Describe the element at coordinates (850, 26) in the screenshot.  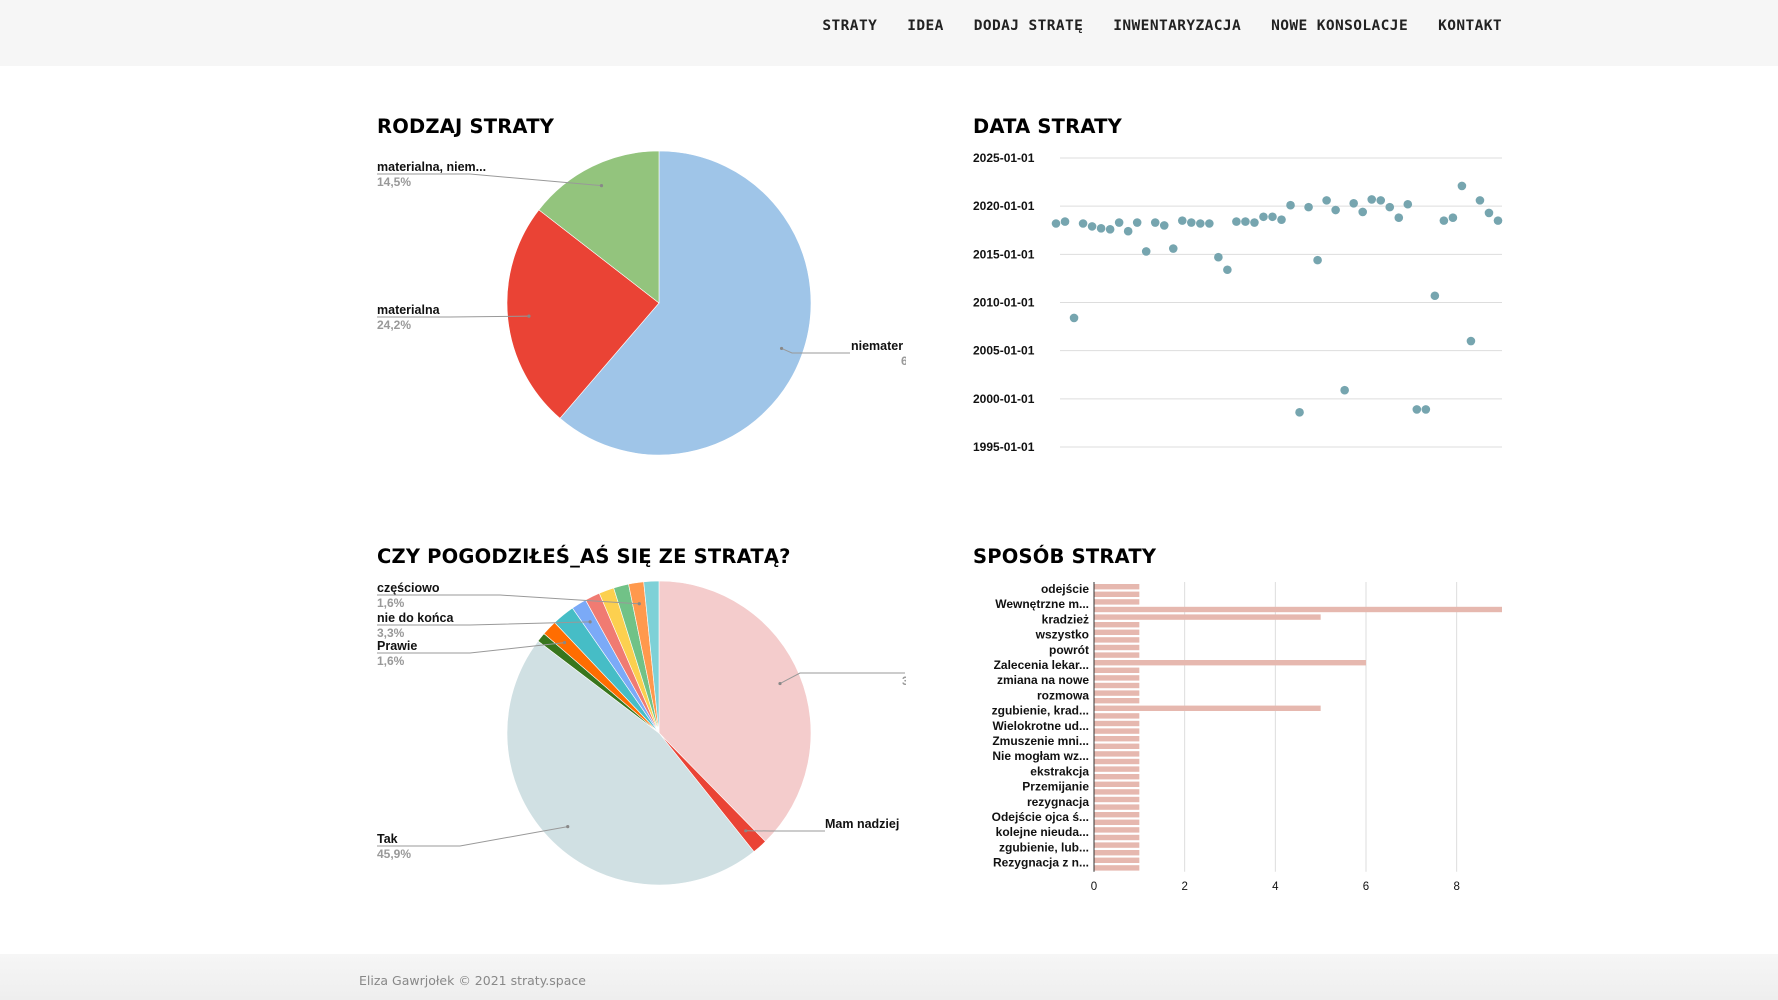
I see `nav-link-straty: STRATY` at that location.